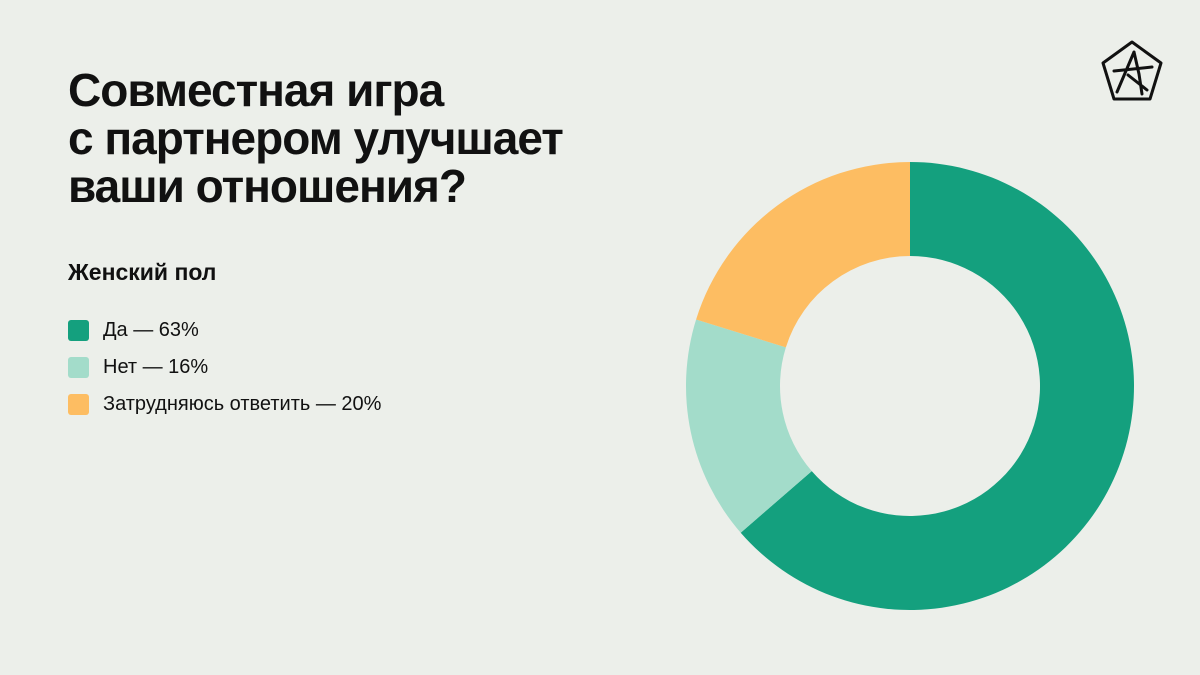 The width and height of the screenshot is (1200, 675). I want to click on legend-swatch-unsure, so click(78, 404).